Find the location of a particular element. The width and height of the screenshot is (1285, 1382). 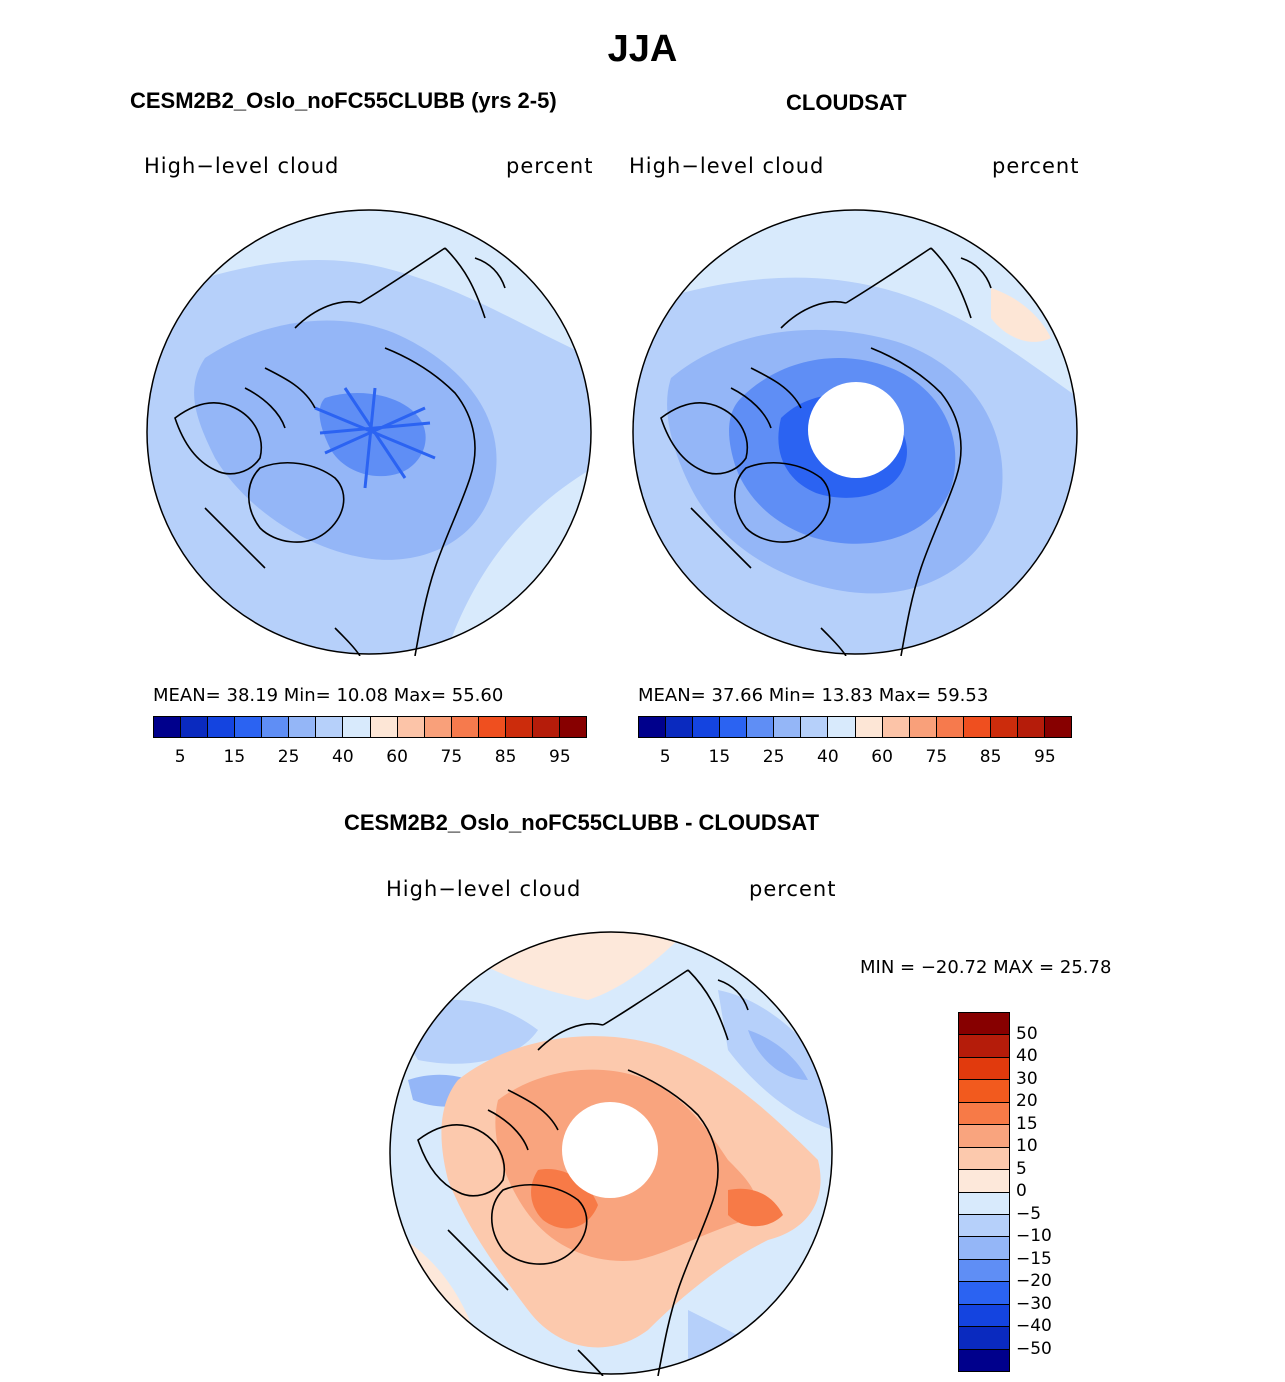

left-polar-map is located at coordinates (369, 432).